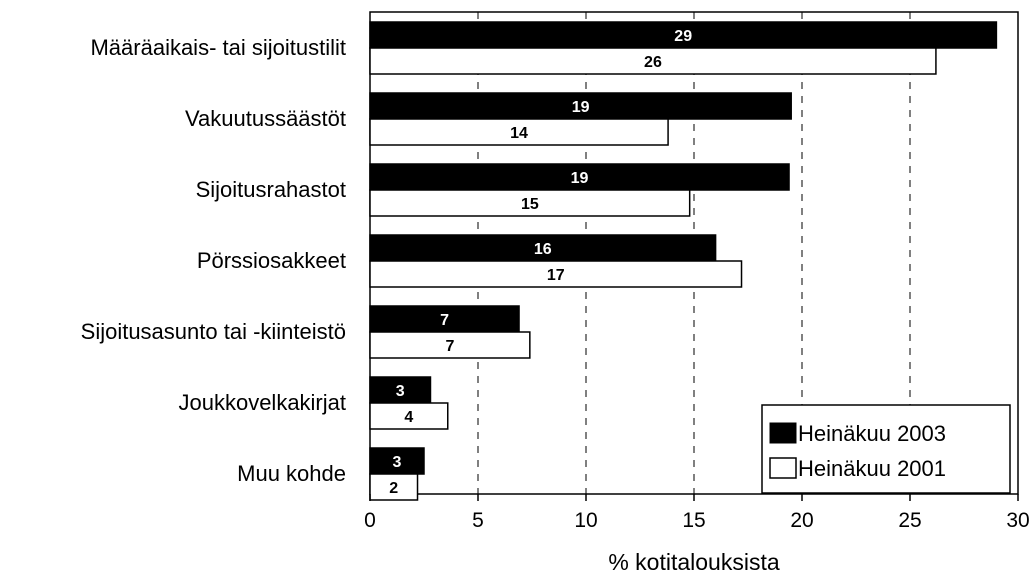 The width and height of the screenshot is (1035, 582). What do you see at coordinates (478, 520) in the screenshot?
I see `x-tick-label: 5` at bounding box center [478, 520].